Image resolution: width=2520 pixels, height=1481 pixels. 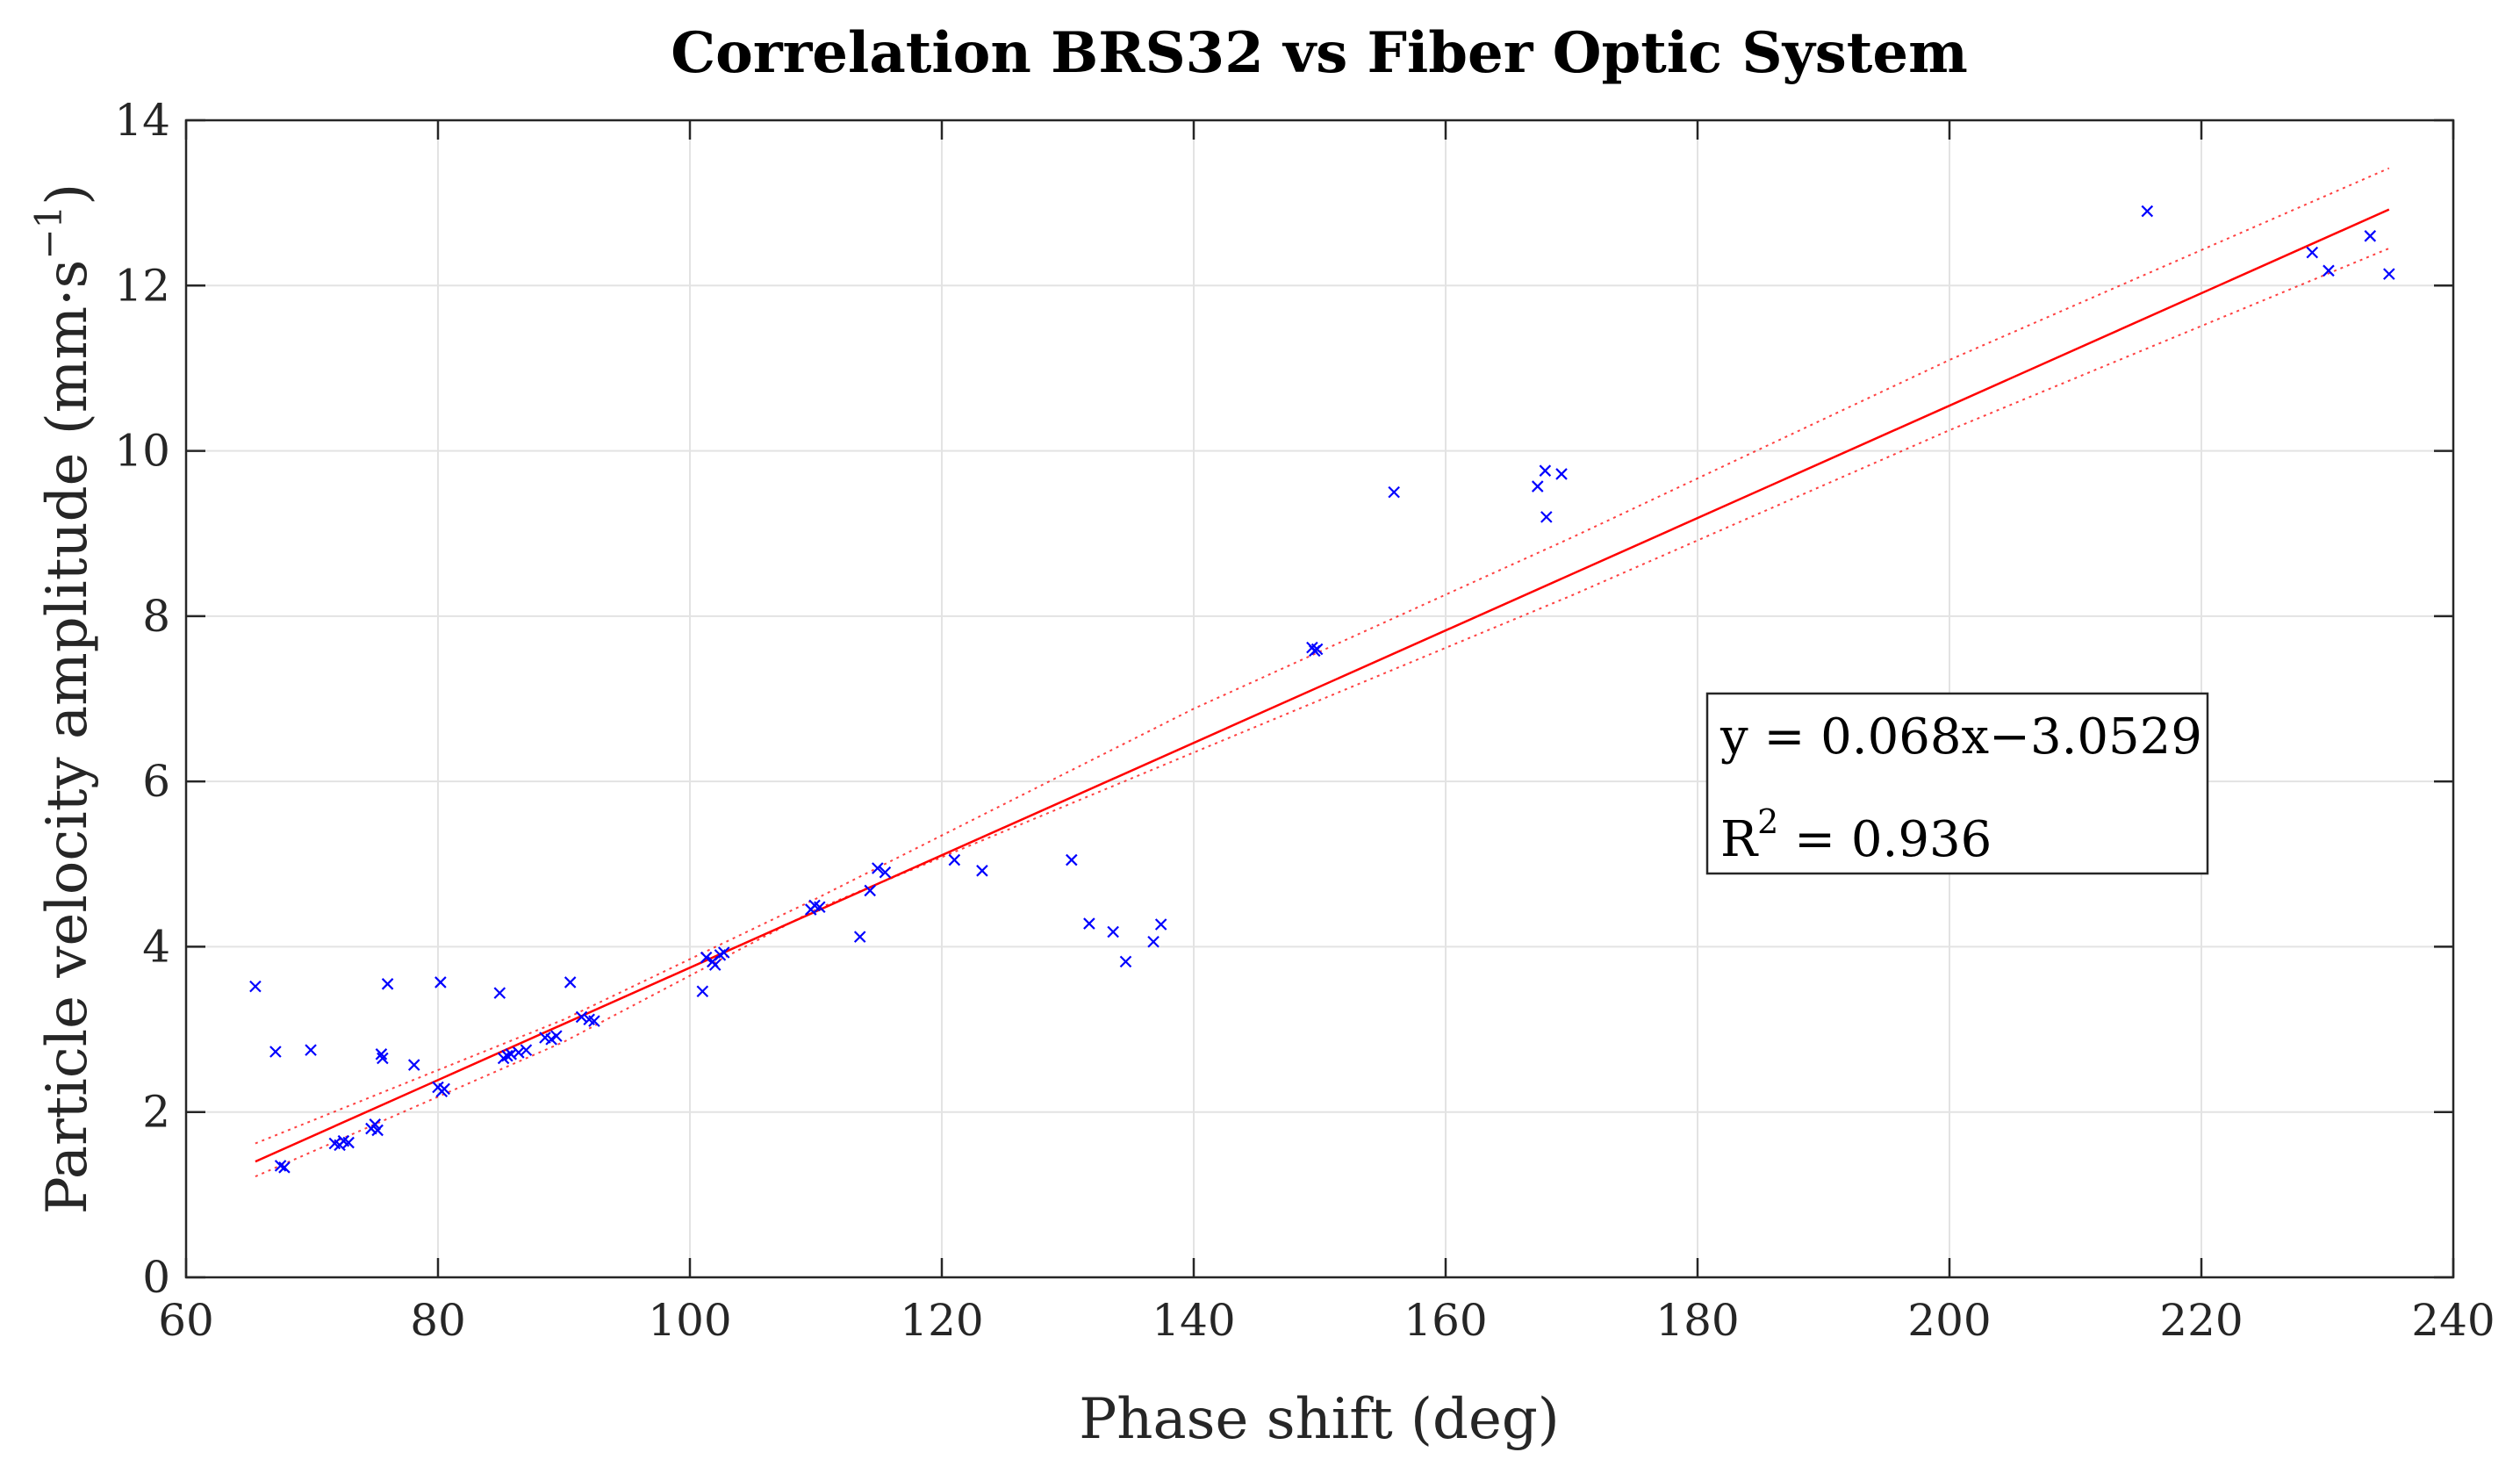 What do you see at coordinates (1319, 53) in the screenshot?
I see `chart-title: Correlation BRS32 vs Fiber Optic System` at bounding box center [1319, 53].